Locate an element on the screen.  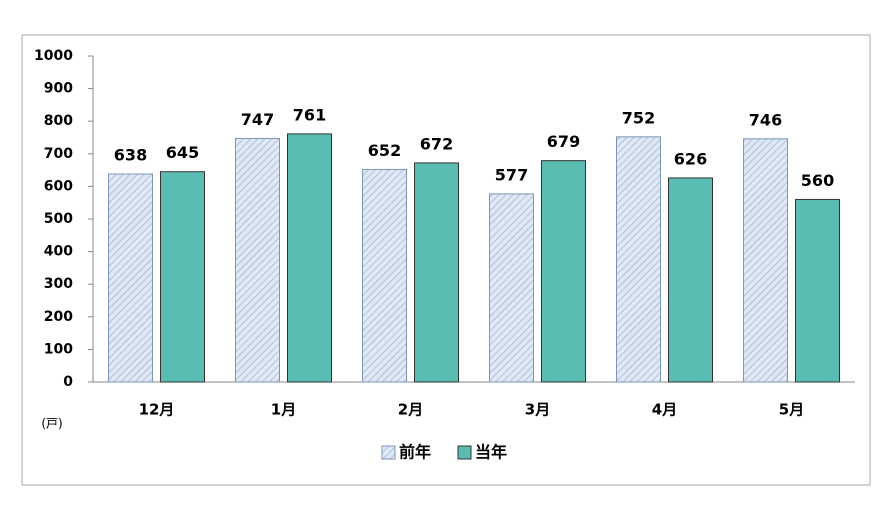
value-label: 672 is located at coordinates (436, 143).